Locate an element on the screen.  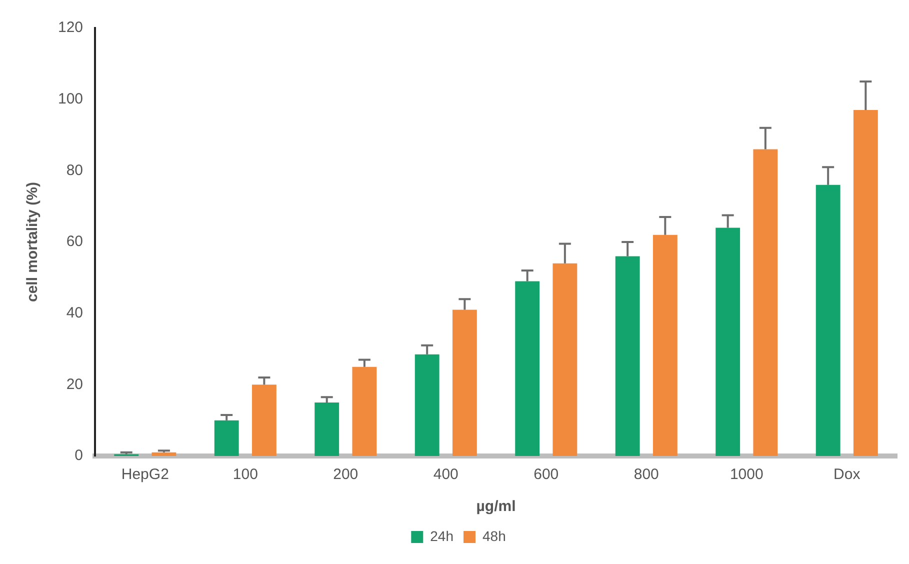
x-tick-label: 800 is located at coordinates (646, 475).